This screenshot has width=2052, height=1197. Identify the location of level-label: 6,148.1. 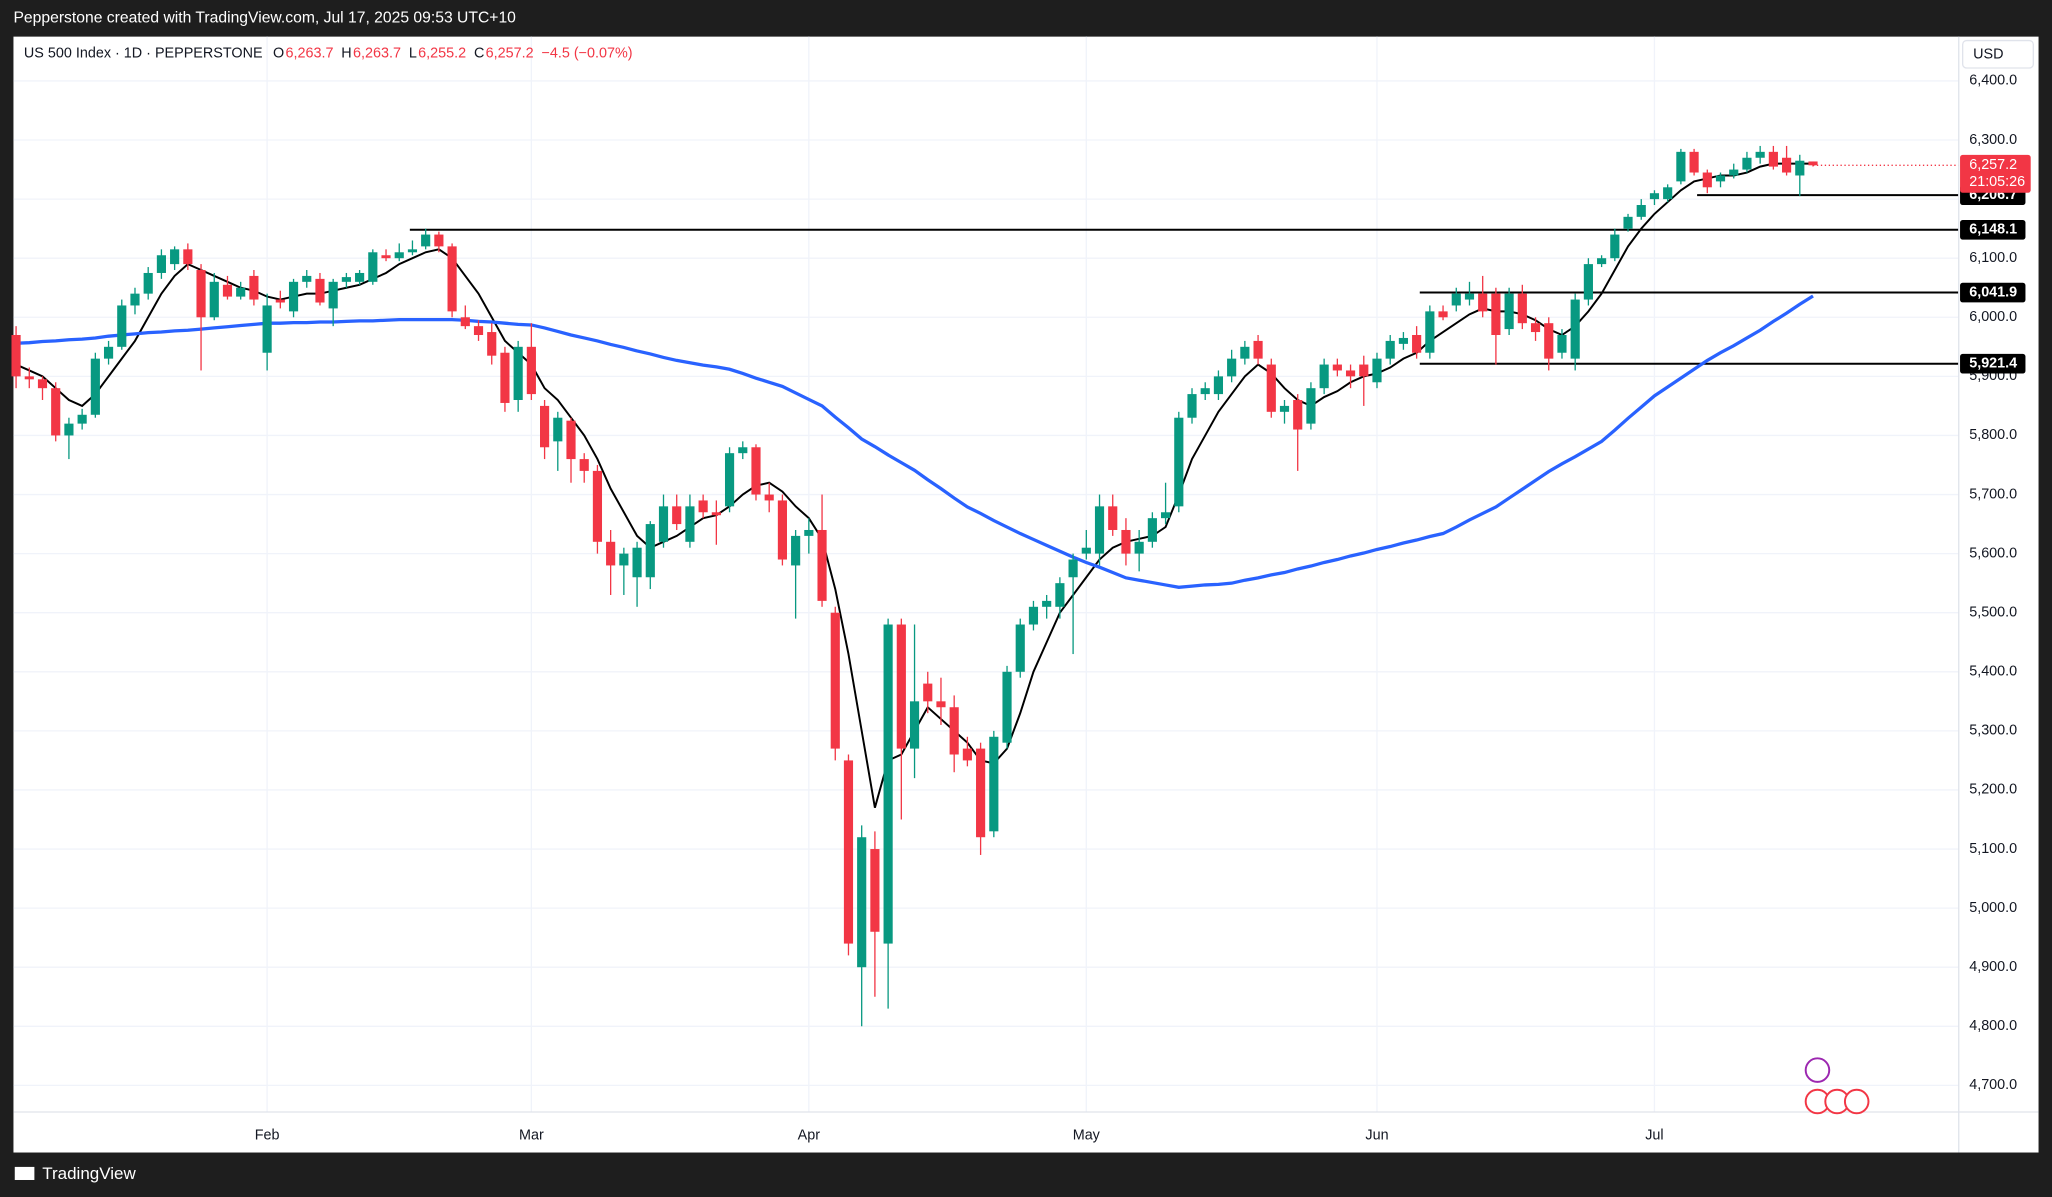
(1993, 230).